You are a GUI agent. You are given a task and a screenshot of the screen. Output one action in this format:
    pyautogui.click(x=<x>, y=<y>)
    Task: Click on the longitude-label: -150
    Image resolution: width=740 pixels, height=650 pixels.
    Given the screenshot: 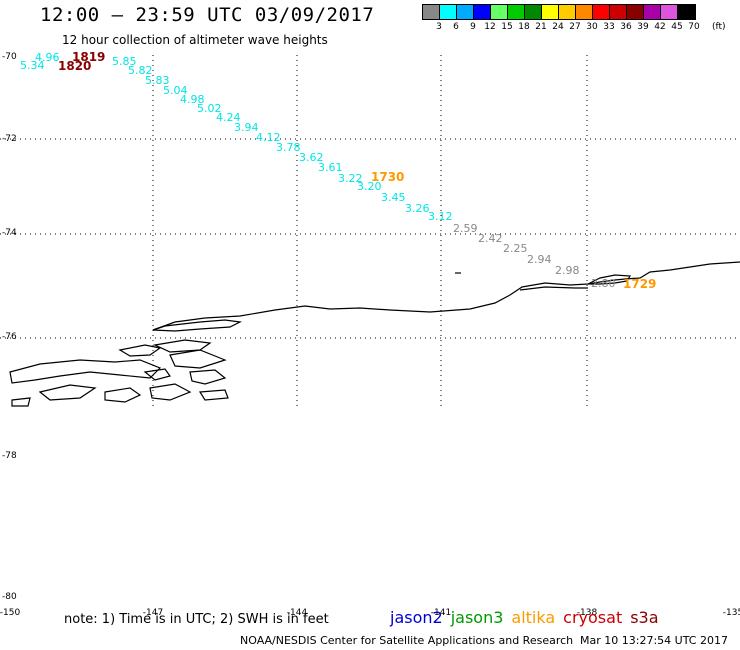 What is the action you would take?
    pyautogui.click(x=10, y=613)
    